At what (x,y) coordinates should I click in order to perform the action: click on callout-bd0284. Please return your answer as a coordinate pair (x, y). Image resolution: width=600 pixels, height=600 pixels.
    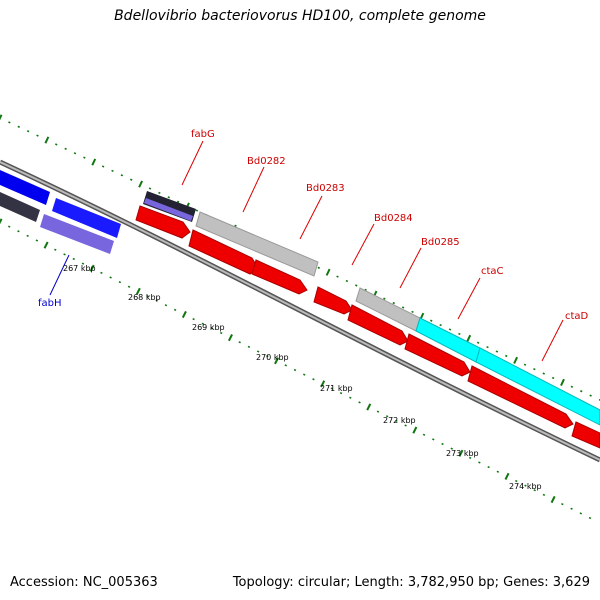
    Looking at the image, I should click on (363, 244).